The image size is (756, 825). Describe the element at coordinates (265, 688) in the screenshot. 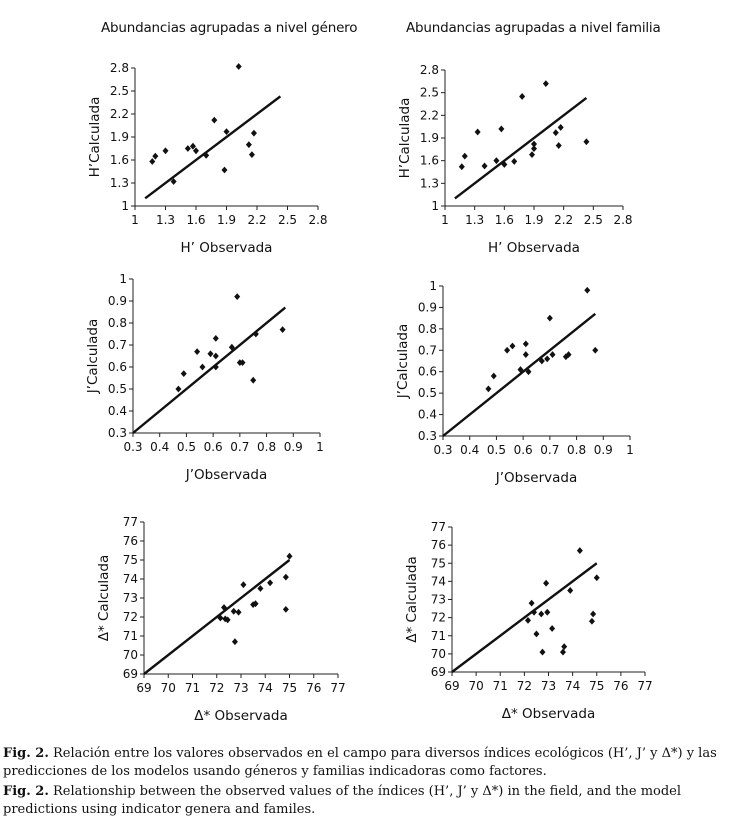

I see `D-genero-x-tick-label: 74` at that location.